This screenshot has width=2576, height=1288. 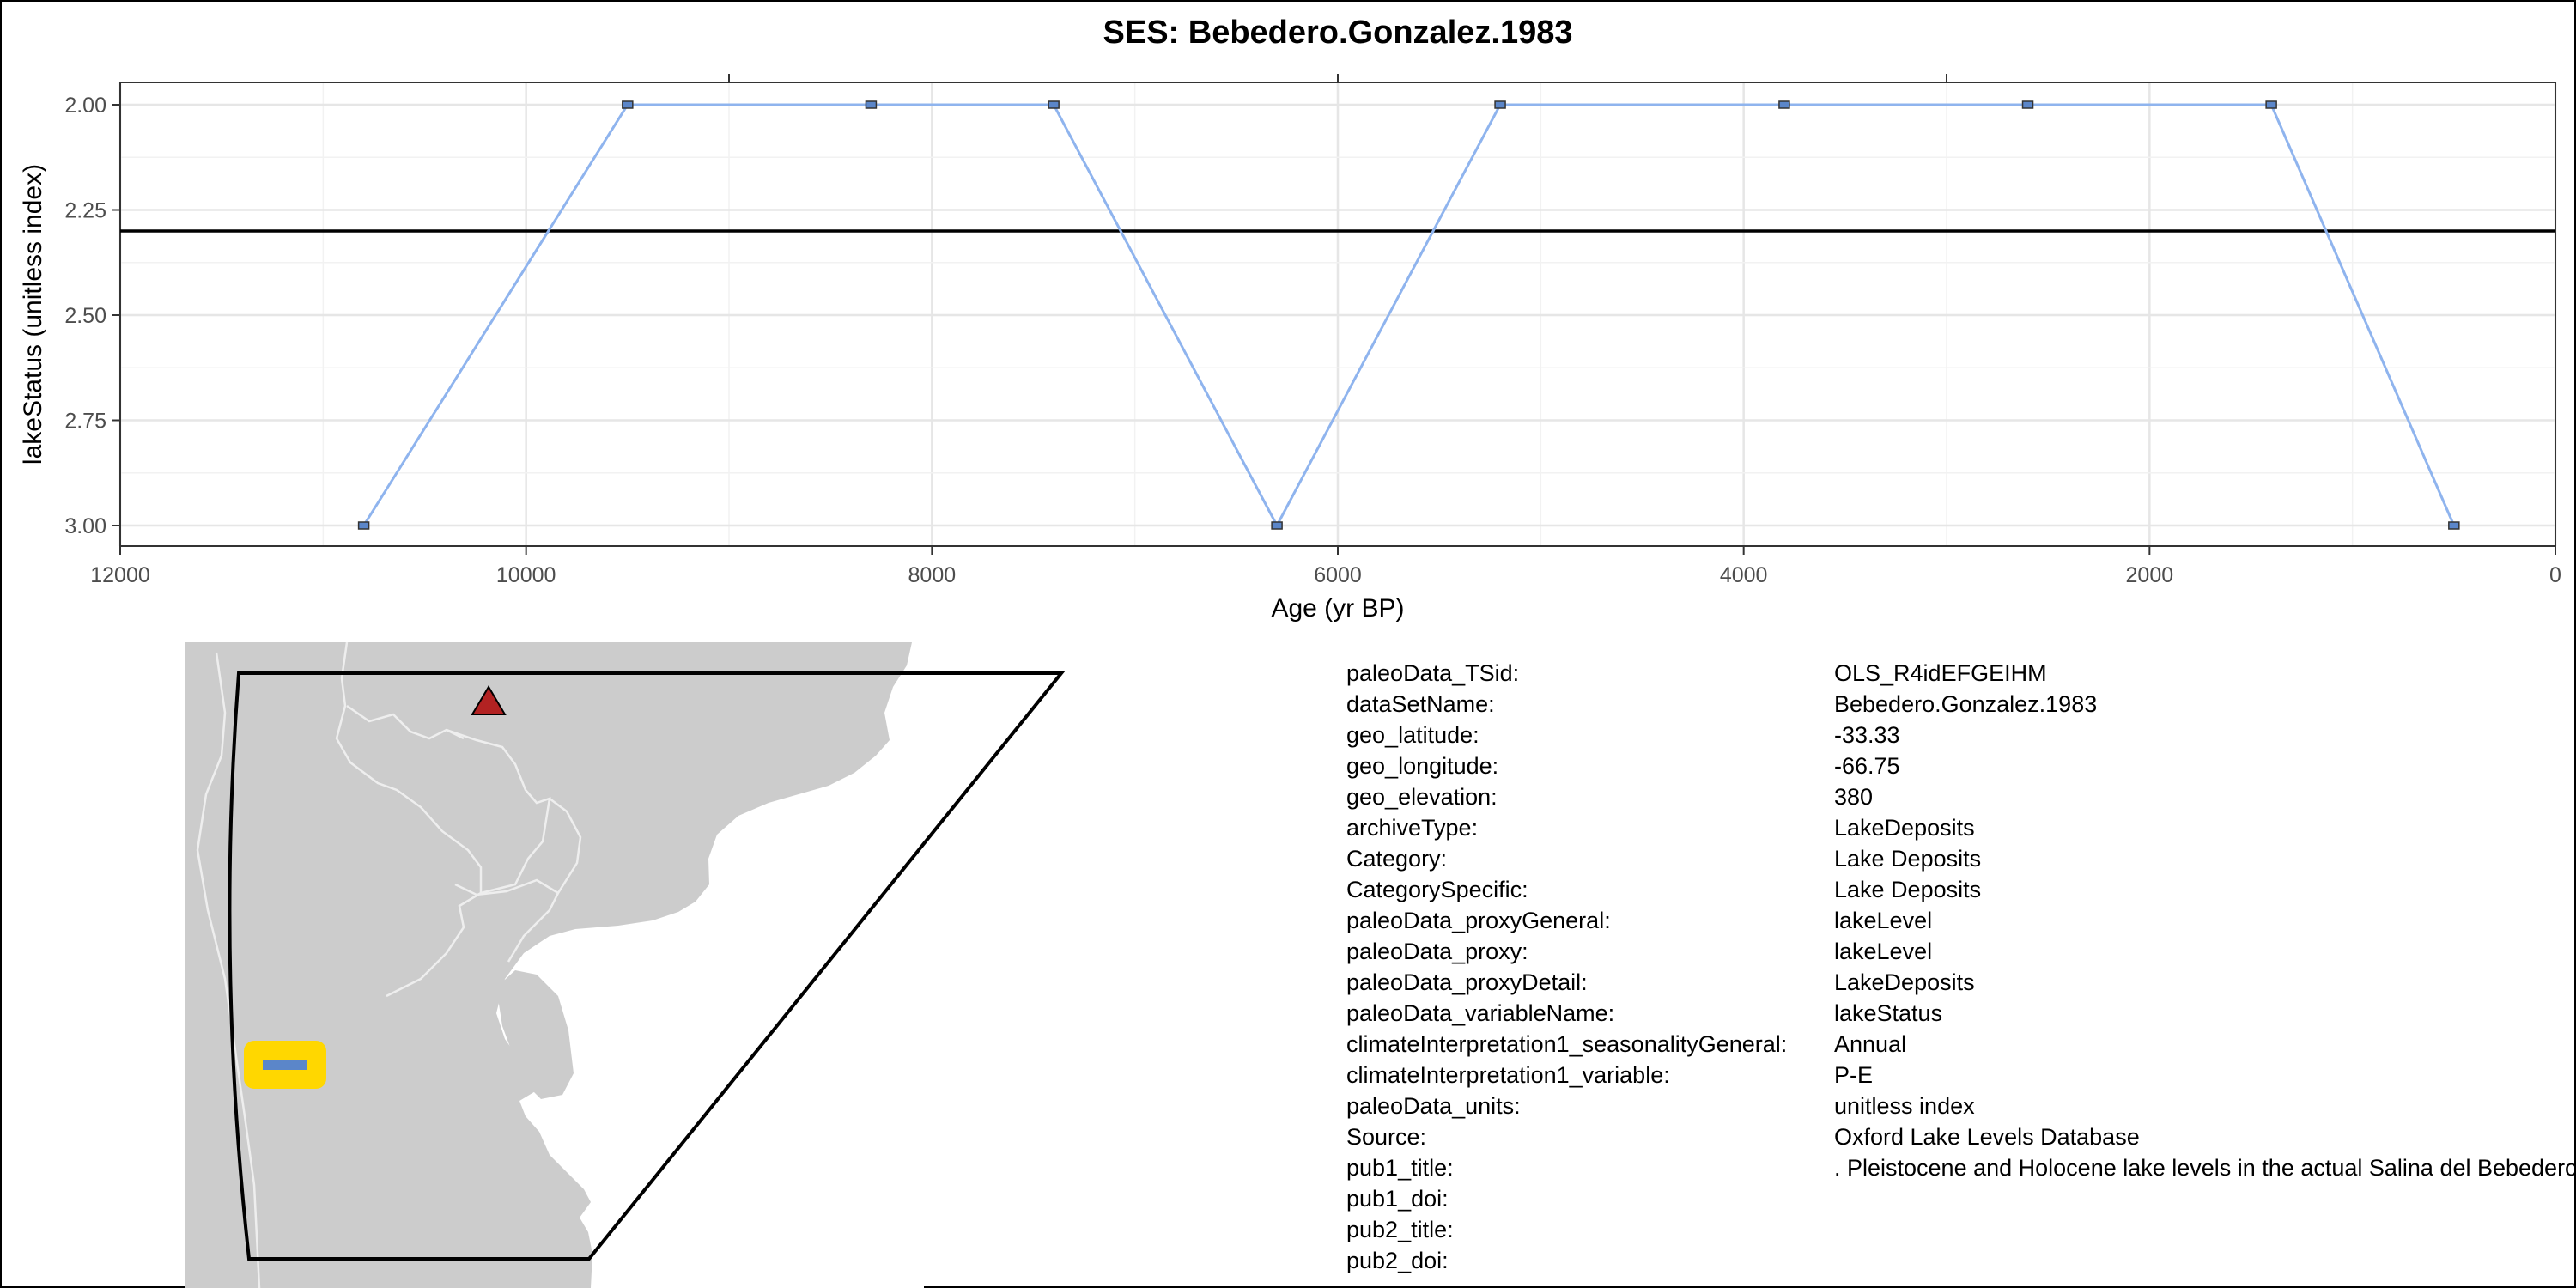 I want to click on metadata-key: Source:, so click(x=1386, y=1137).